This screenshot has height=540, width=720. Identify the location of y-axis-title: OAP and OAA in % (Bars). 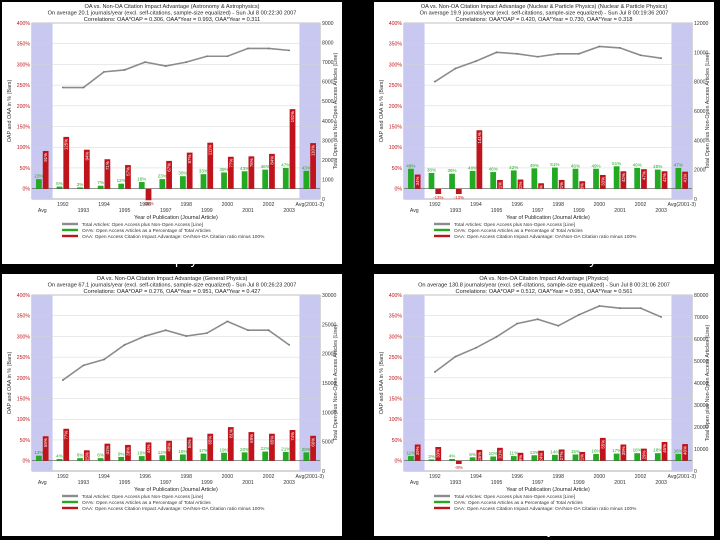
(382, 111).